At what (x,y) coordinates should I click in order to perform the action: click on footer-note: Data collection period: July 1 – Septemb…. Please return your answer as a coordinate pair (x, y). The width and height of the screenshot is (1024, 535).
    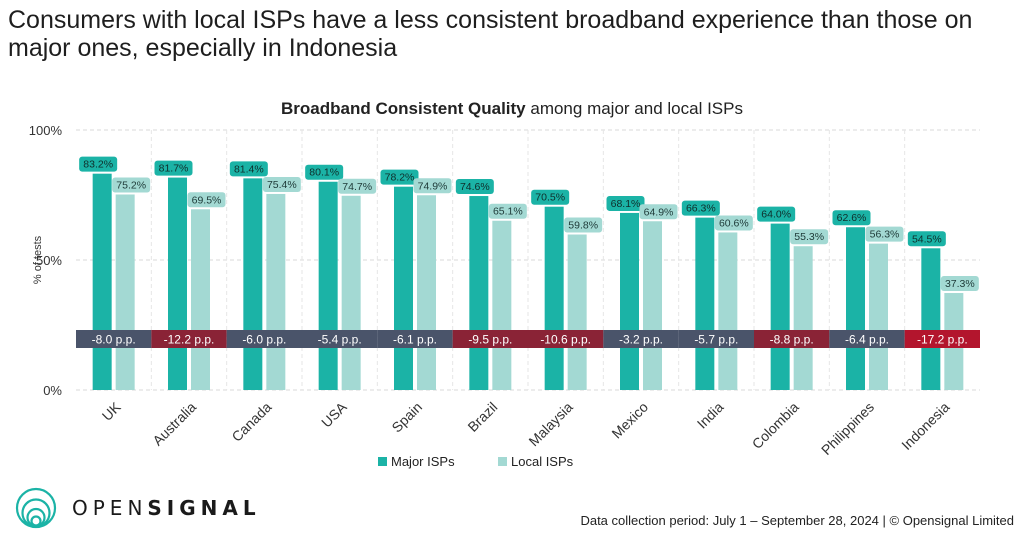
    Looking at the image, I should click on (797, 520).